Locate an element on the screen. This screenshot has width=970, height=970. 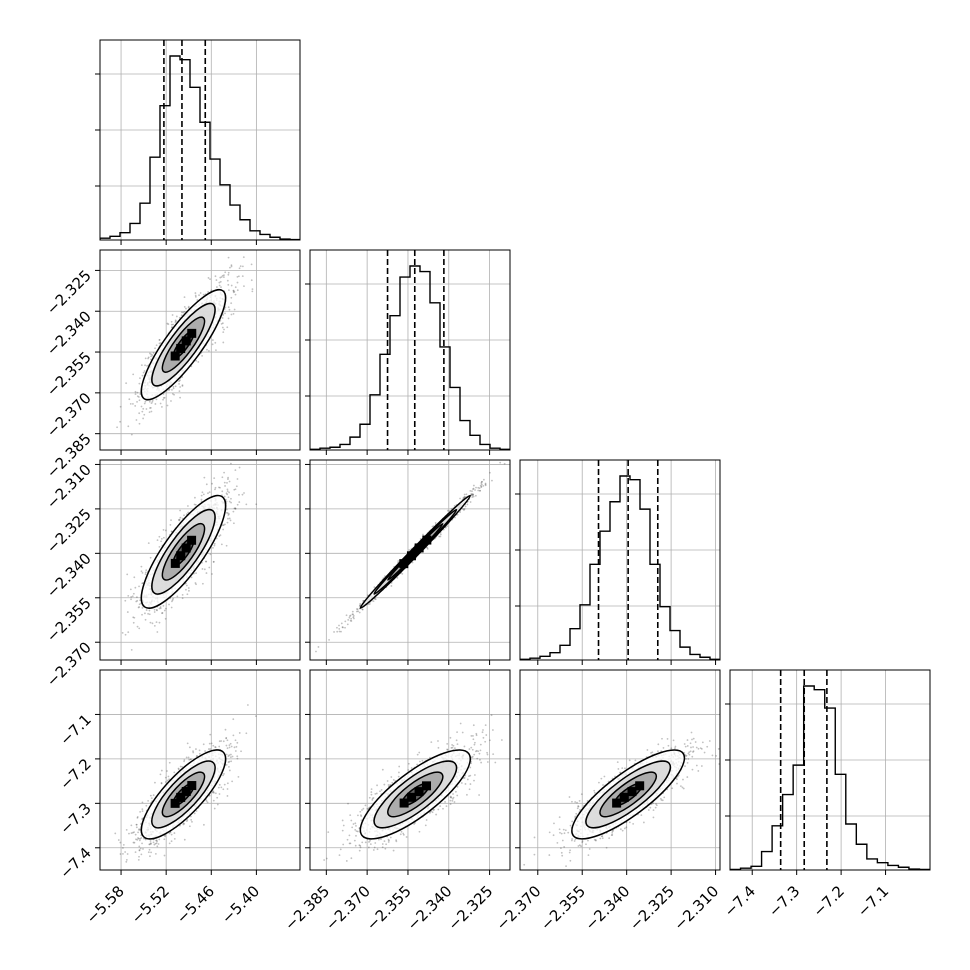
panel-frame is located at coordinates (410, 350).